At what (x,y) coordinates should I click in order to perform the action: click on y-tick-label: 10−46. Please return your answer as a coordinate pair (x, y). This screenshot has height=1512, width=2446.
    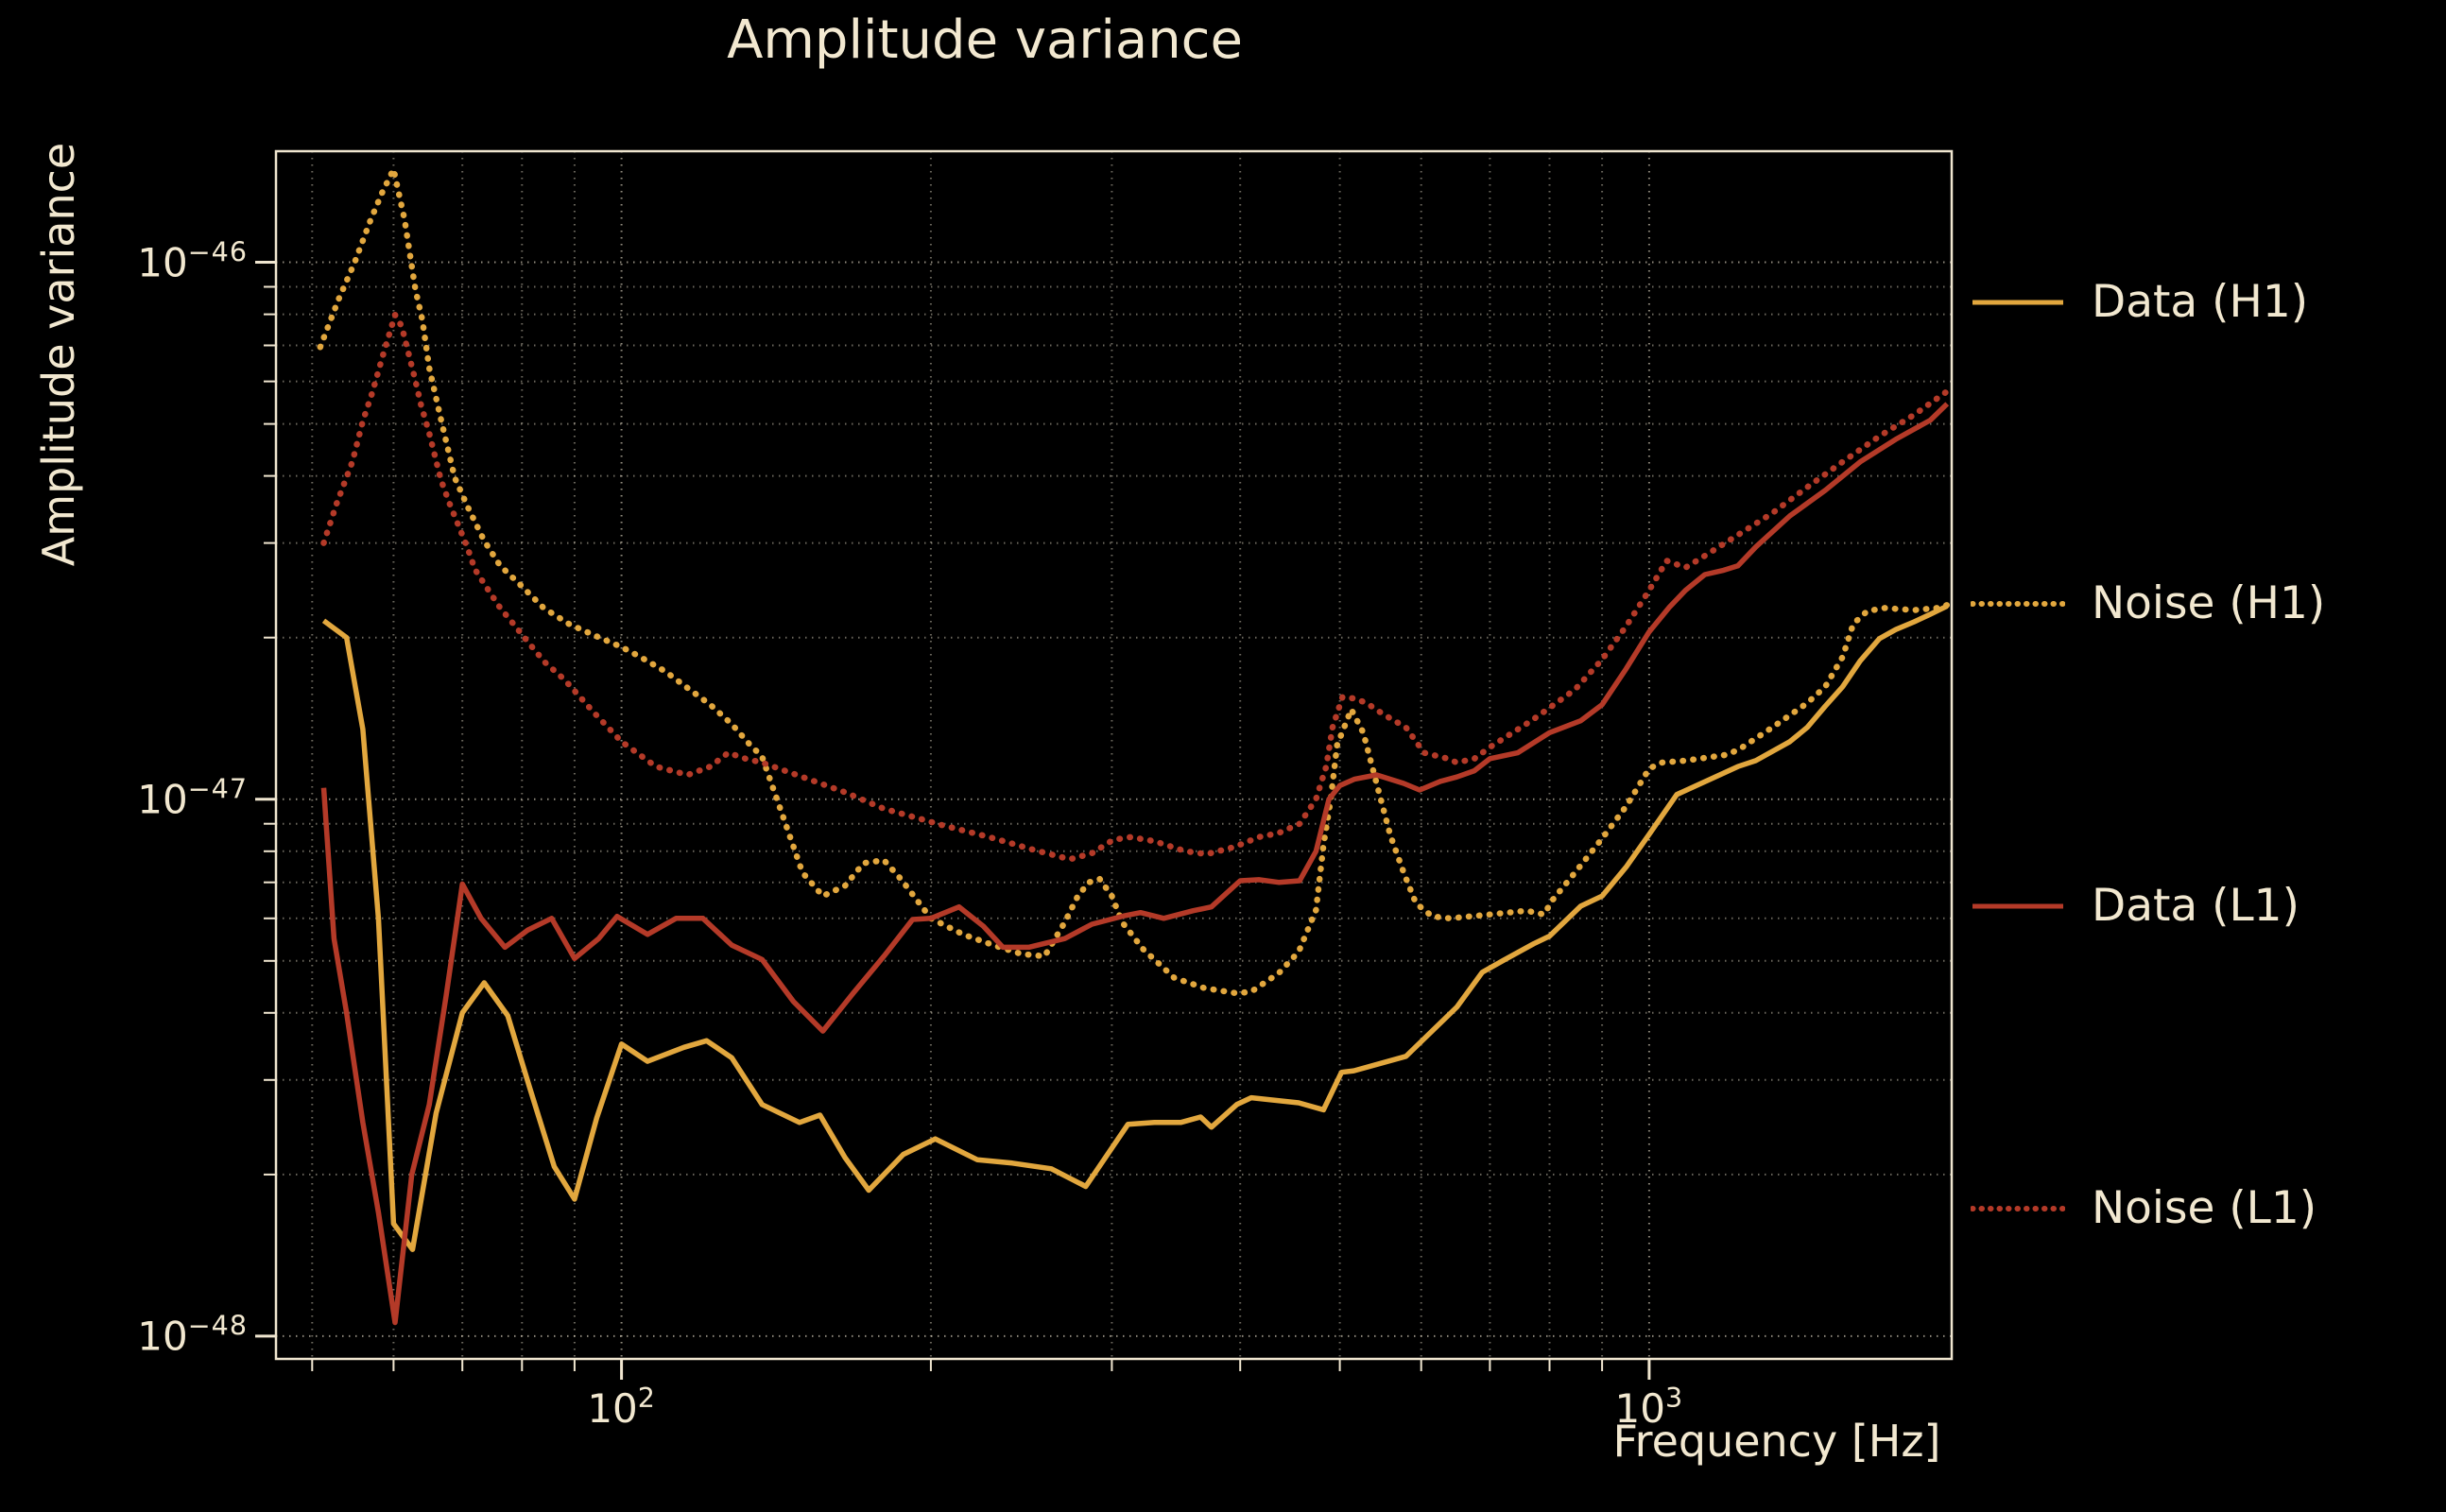
    Looking at the image, I should click on (193, 260).